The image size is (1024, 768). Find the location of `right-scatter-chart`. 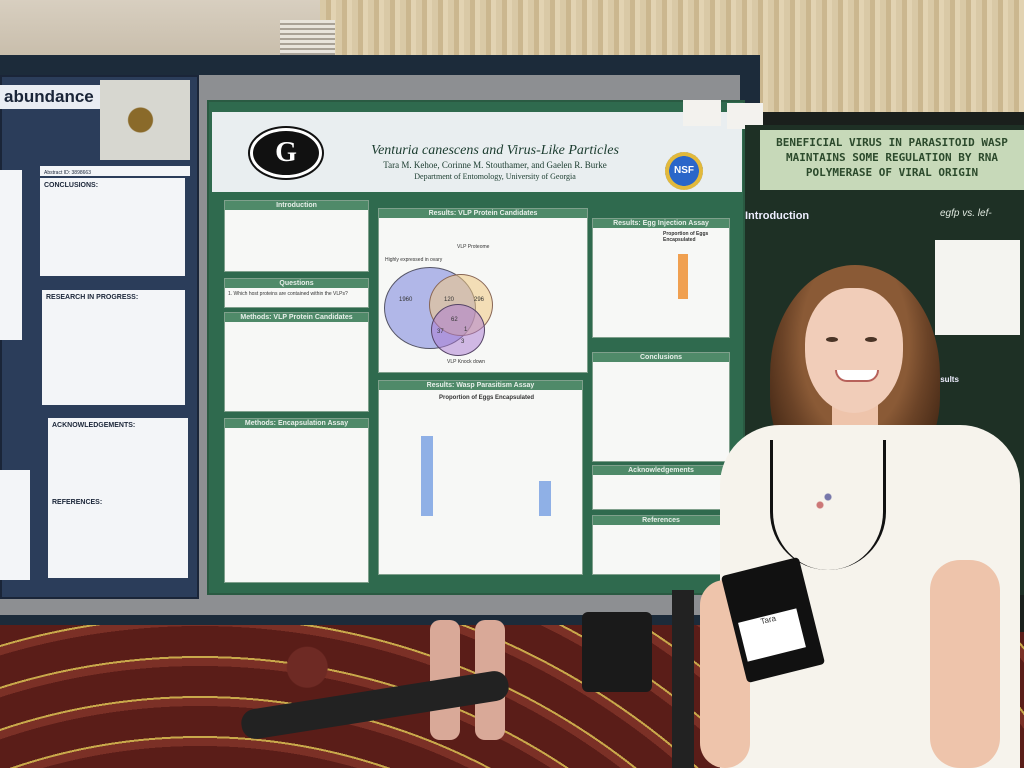

right-scatter-chart is located at coordinates (977, 287).